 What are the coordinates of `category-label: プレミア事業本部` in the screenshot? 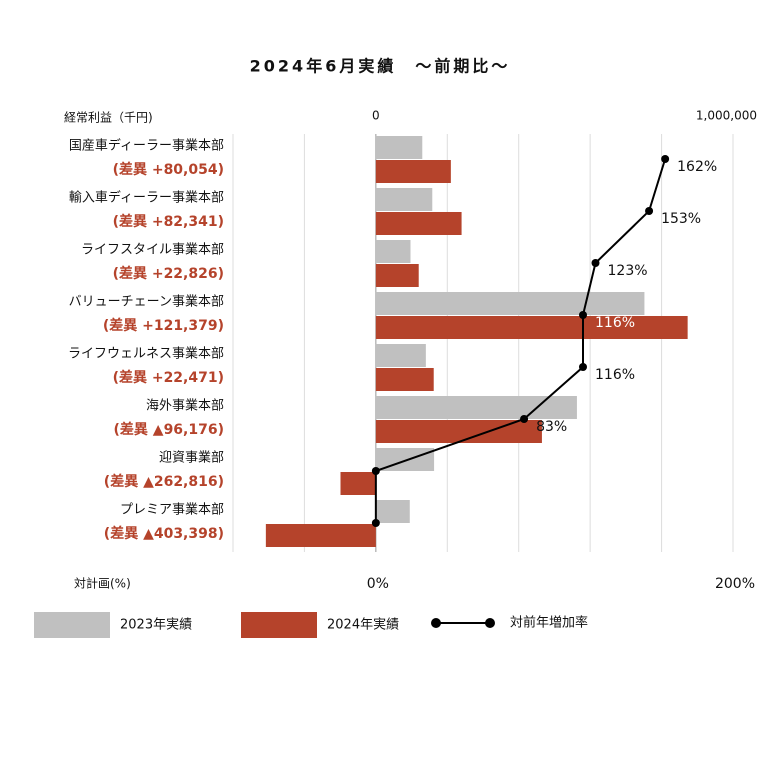 It's located at (172, 510).